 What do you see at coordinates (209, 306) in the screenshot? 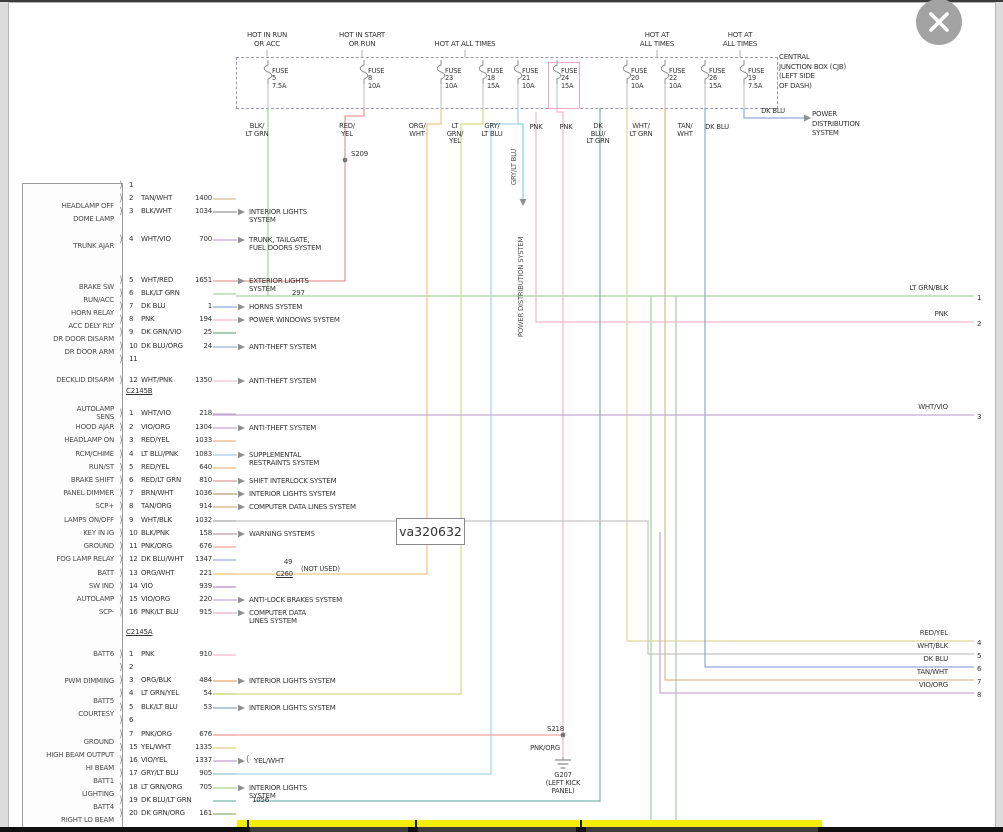
I see `circuit-number: 1` at bounding box center [209, 306].